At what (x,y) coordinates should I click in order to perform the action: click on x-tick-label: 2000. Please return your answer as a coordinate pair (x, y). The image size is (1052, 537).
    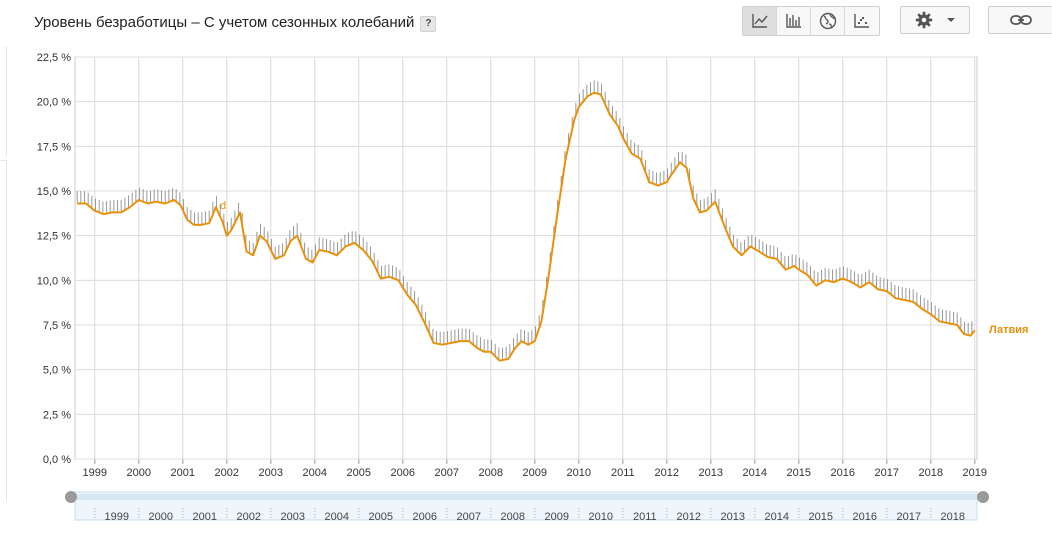
    Looking at the image, I should click on (139, 473).